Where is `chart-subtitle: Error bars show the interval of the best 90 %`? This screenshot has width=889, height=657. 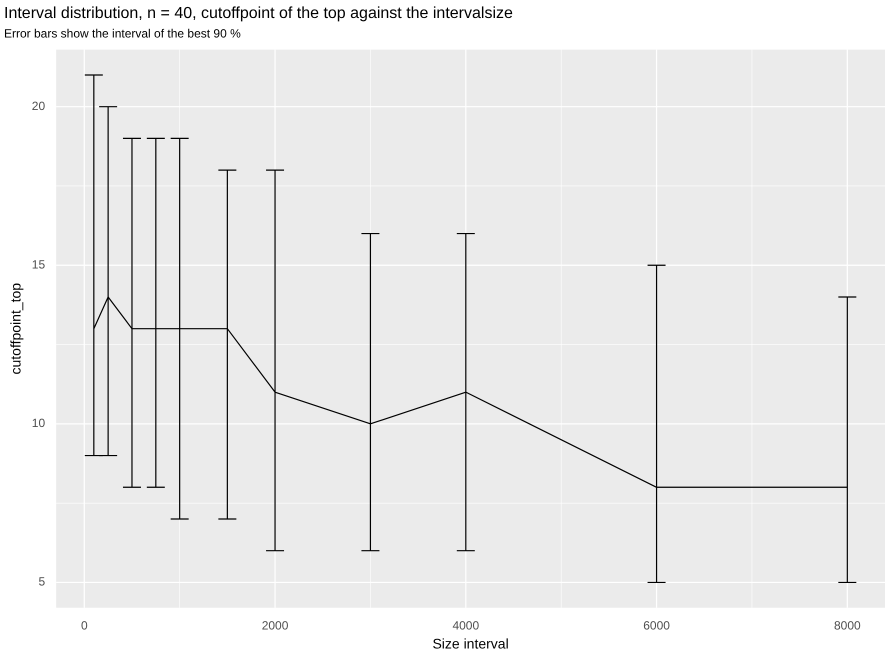 chart-subtitle: Error bars show the interval of the best 90 % is located at coordinates (123, 33).